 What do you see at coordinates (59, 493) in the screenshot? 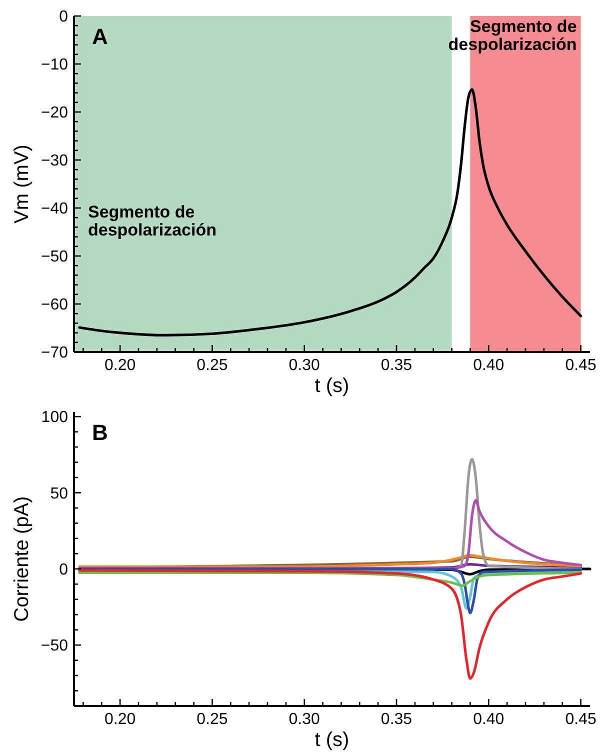
I see `y-tick-label: 50` at bounding box center [59, 493].